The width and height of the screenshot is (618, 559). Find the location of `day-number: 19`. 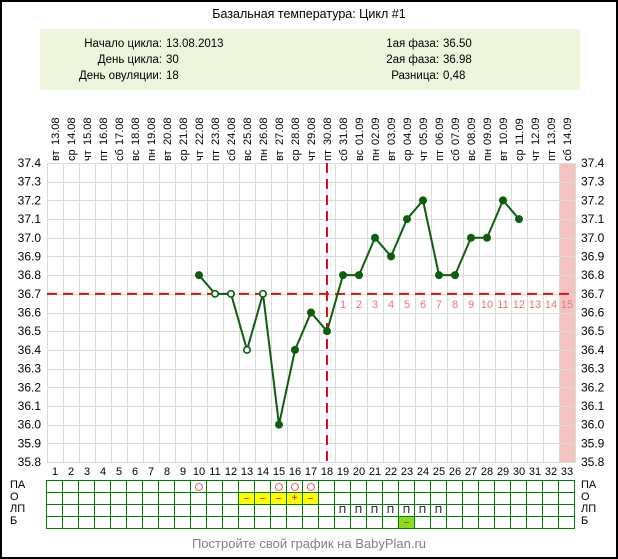

day-number: 19 is located at coordinates (343, 472).